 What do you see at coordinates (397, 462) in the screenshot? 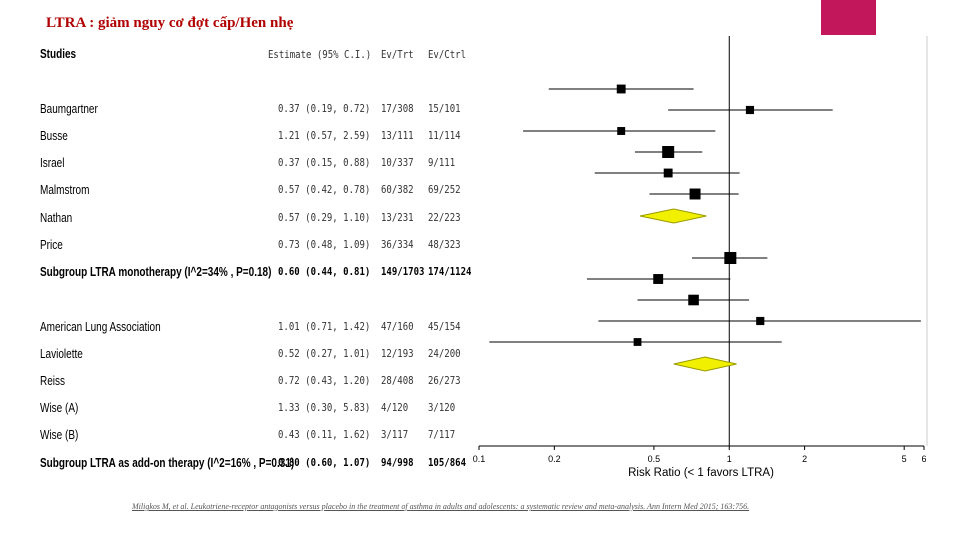
I see `table-cell-ev-trt: 94/998` at bounding box center [397, 462].